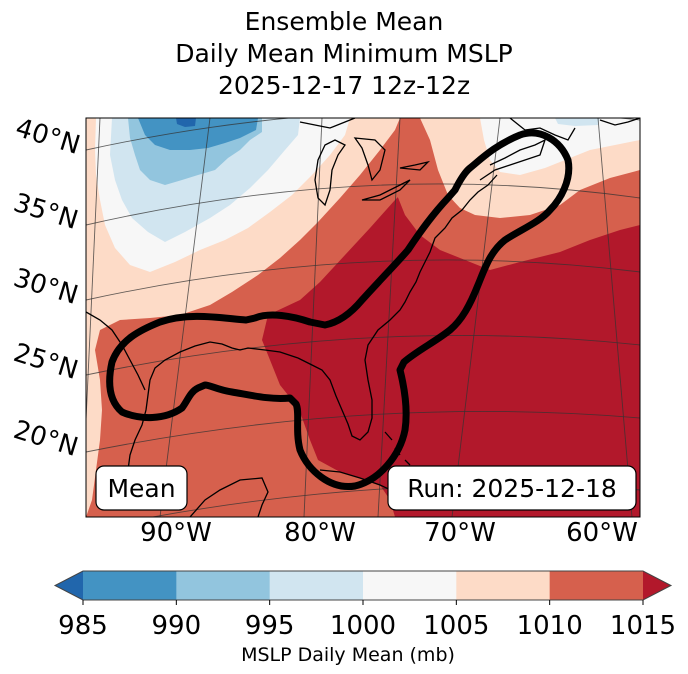 The width and height of the screenshot is (688, 674). I want to click on meridian-60w, so click(615, 317).